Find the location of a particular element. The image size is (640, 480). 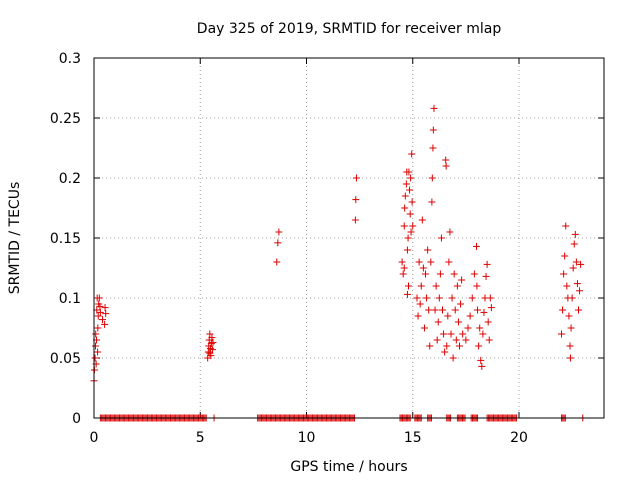

y-axis-label: SRMTID / TECUs is located at coordinates (15, 238).